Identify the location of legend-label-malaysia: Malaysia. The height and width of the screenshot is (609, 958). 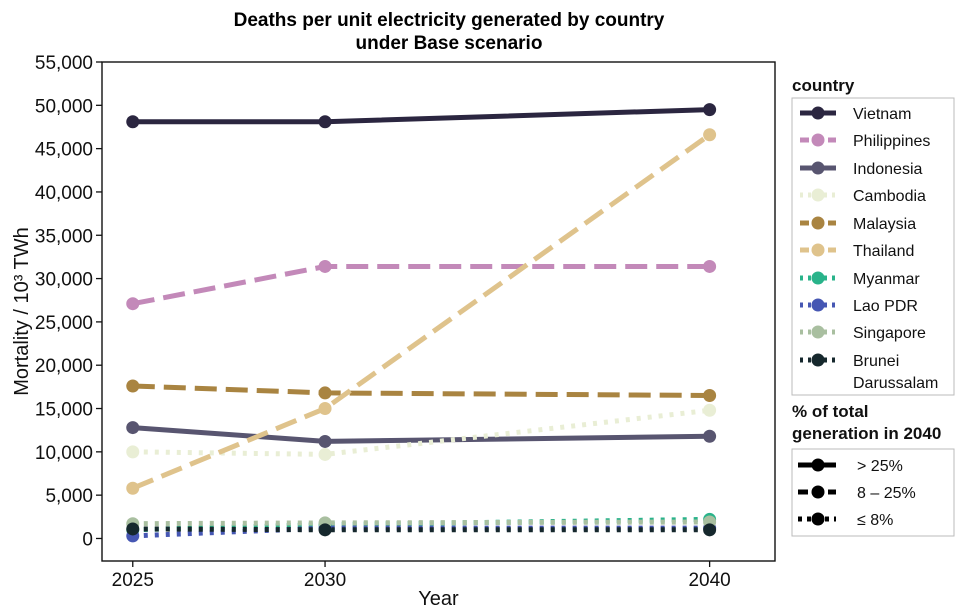
(884, 224).